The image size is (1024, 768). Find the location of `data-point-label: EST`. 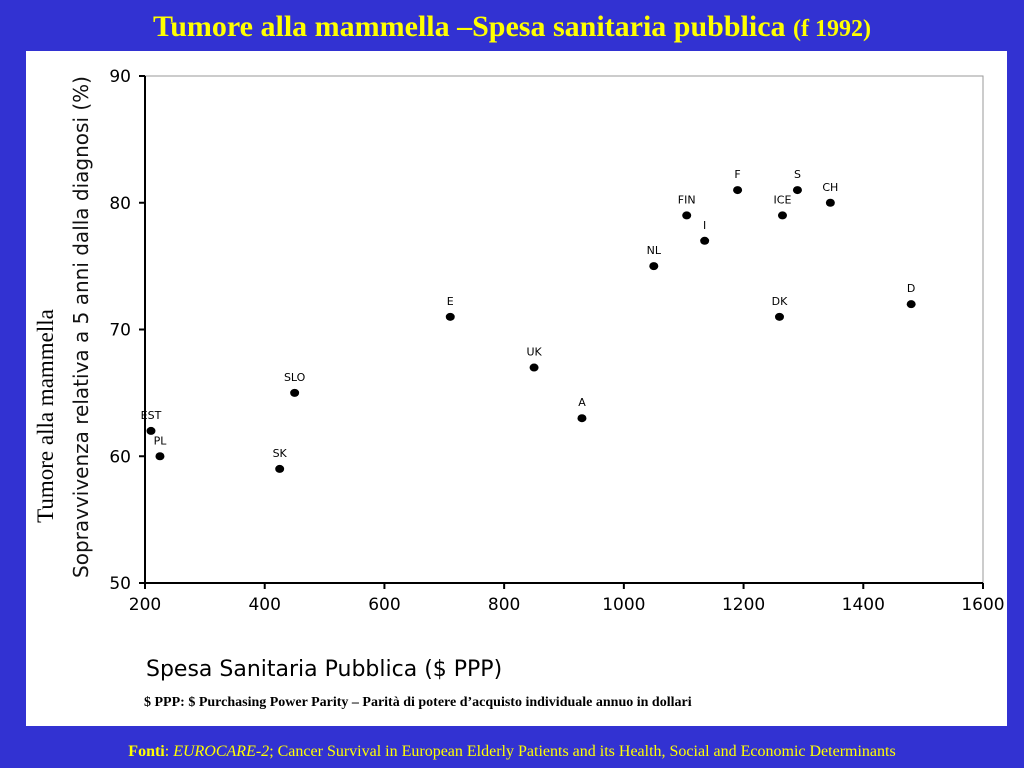

data-point-label: EST is located at coordinates (151, 415).